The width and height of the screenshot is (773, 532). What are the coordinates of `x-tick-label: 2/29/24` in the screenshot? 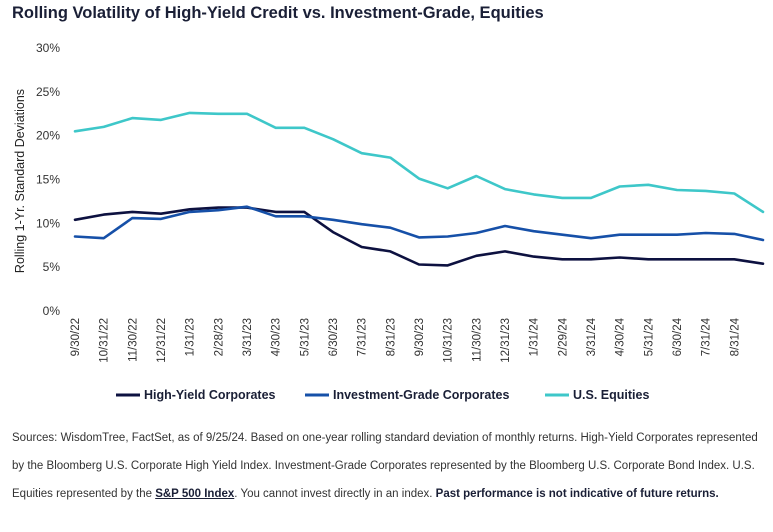 It's located at (563, 336).